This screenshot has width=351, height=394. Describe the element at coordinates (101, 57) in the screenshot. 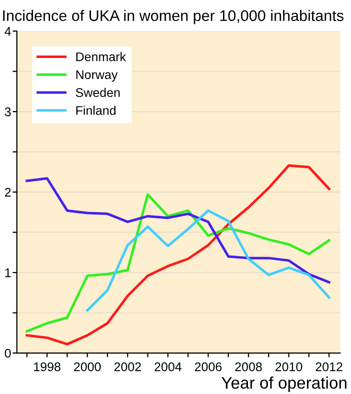

I see `legend-label: Denmark` at that location.